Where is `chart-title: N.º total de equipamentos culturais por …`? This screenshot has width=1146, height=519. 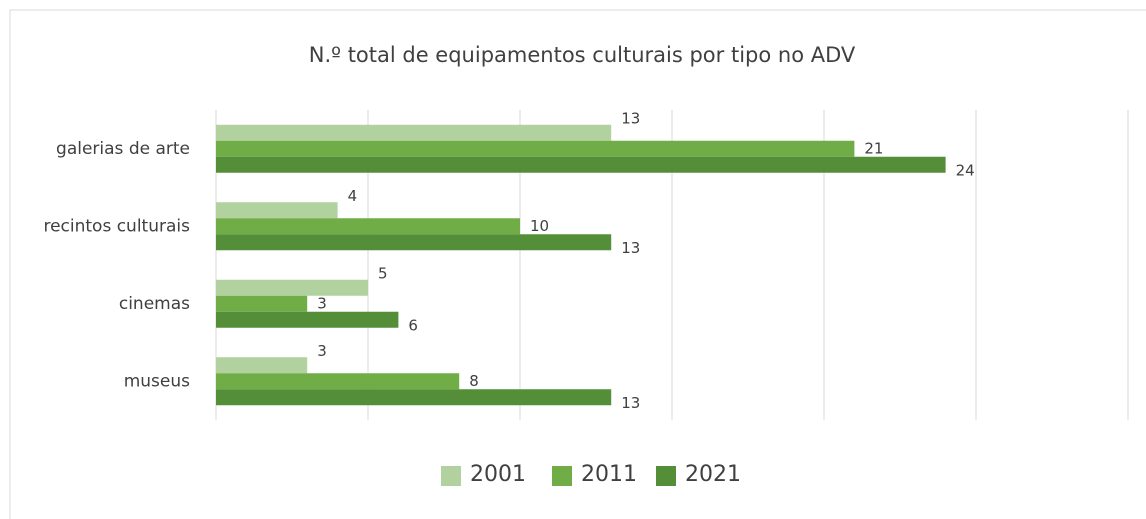
chart-title: N.º total de equipamentos culturais por … is located at coordinates (582, 55).